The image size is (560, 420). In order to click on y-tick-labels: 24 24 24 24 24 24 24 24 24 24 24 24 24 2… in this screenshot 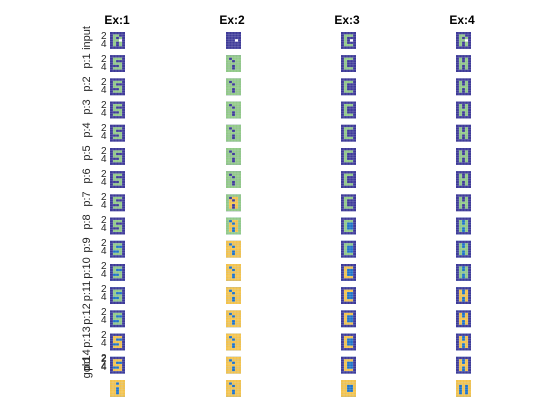, I will do `click(104, 202)`.